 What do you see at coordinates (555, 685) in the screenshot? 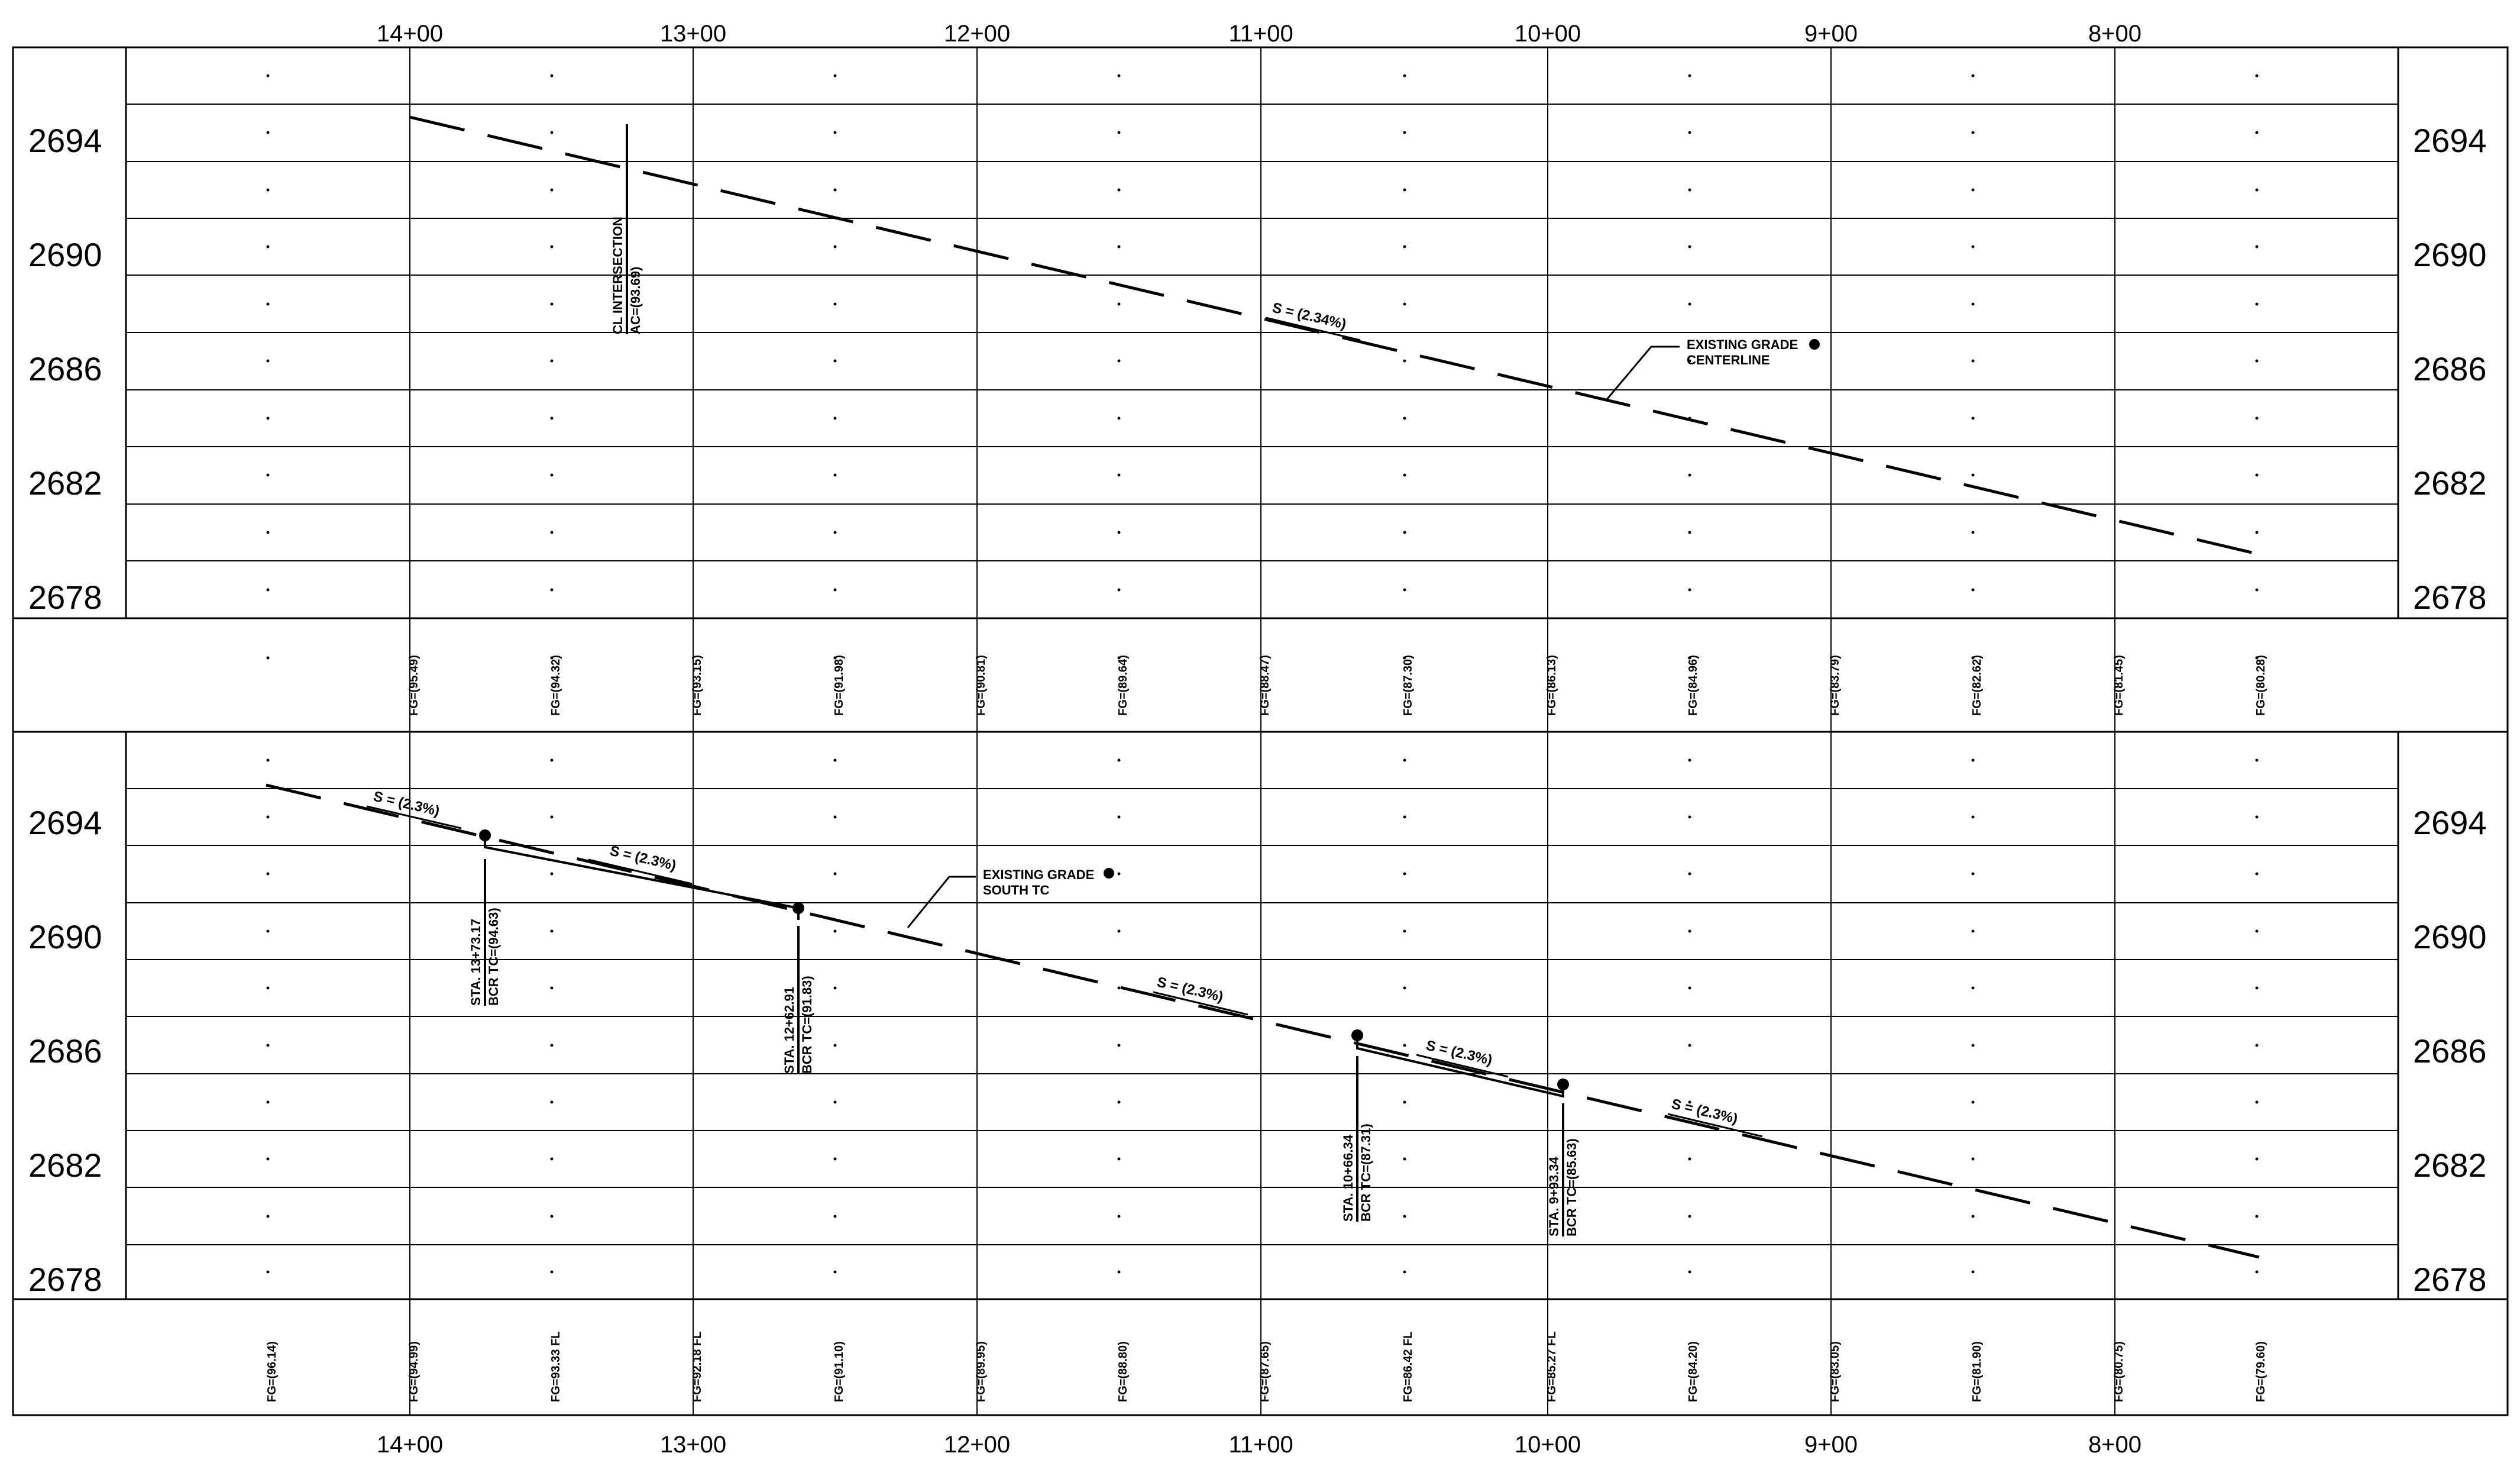
I see `fg-label: FG=(94.32)` at bounding box center [555, 685].